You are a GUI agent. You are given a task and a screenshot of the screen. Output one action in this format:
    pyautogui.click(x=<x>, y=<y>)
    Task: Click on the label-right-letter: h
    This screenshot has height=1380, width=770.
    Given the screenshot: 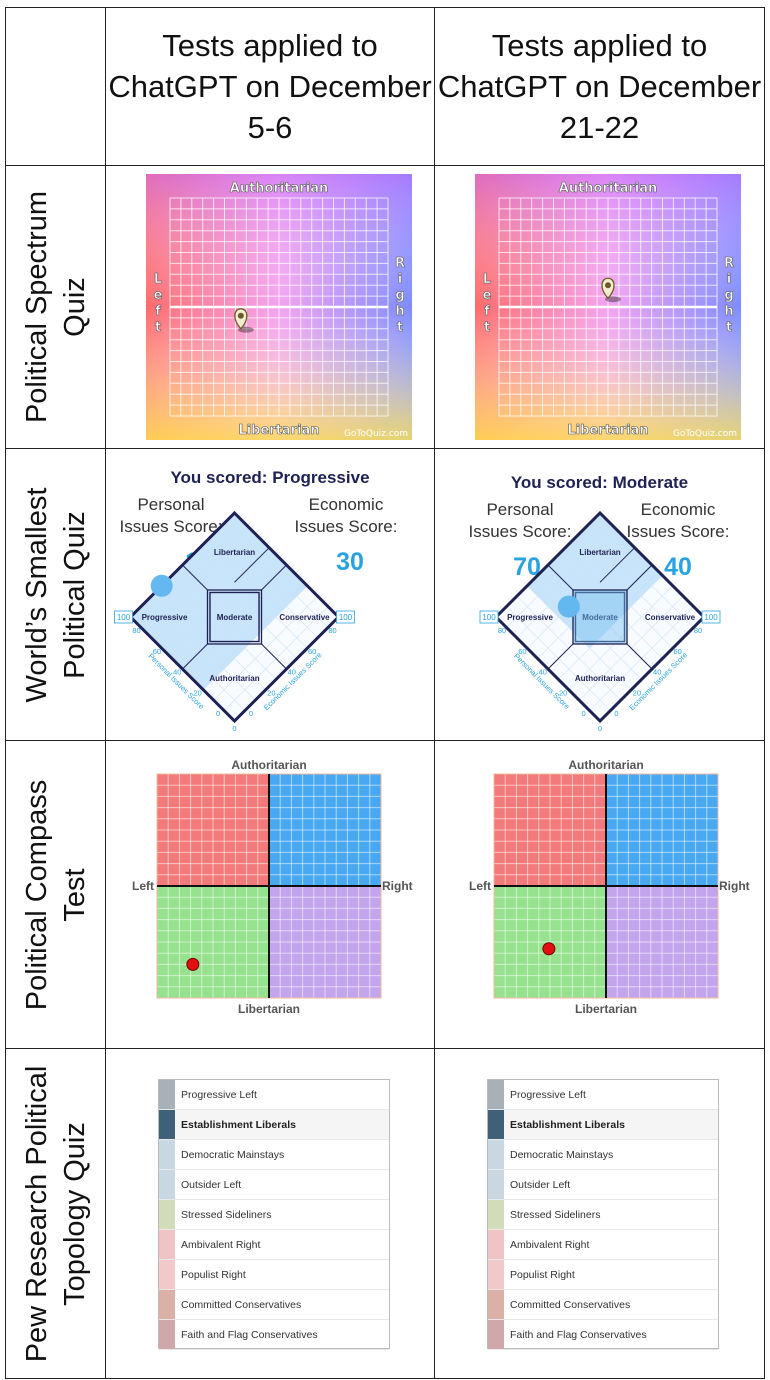 What is the action you would take?
    pyautogui.click(x=399, y=311)
    